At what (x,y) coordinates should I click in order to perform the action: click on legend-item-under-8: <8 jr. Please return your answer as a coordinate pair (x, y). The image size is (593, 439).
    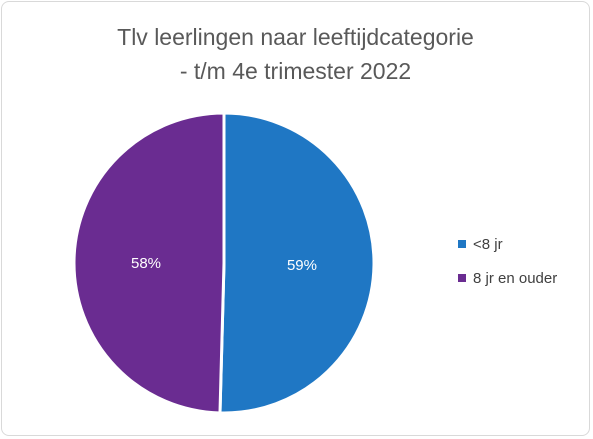
    Looking at the image, I should click on (507, 244).